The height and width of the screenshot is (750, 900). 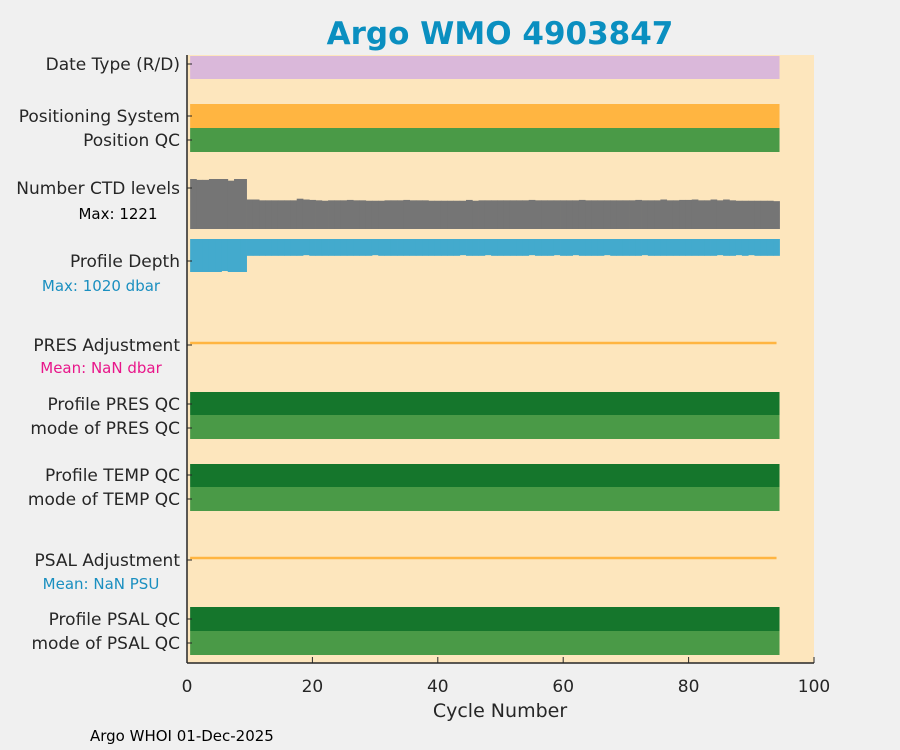 I want to click on x-tick-label: 40, so click(x=438, y=687).